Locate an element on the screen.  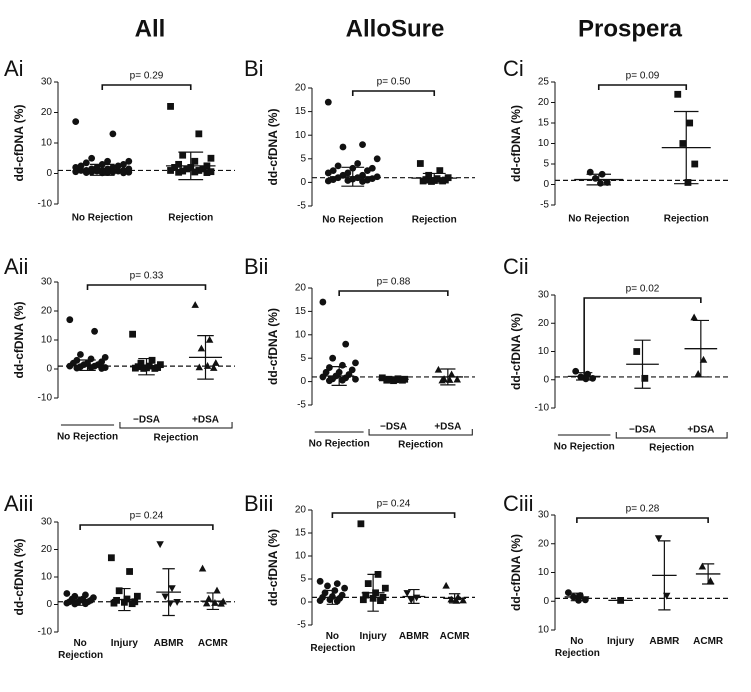
y-tick-label: 30 is located at coordinates (544, 295).